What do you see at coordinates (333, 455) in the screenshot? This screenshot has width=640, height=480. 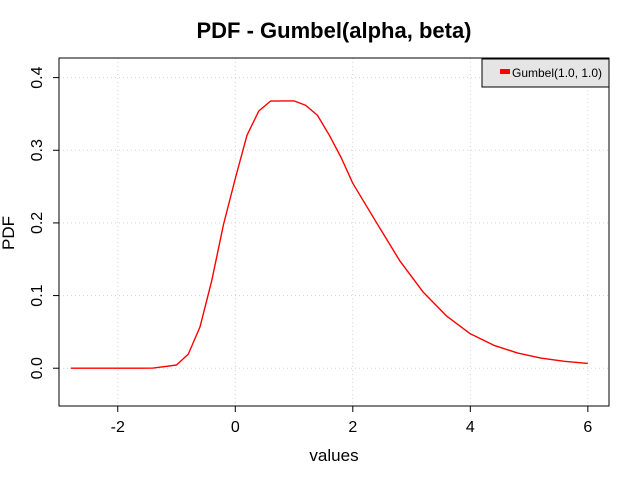 I see `x-axis-label: values` at bounding box center [333, 455].